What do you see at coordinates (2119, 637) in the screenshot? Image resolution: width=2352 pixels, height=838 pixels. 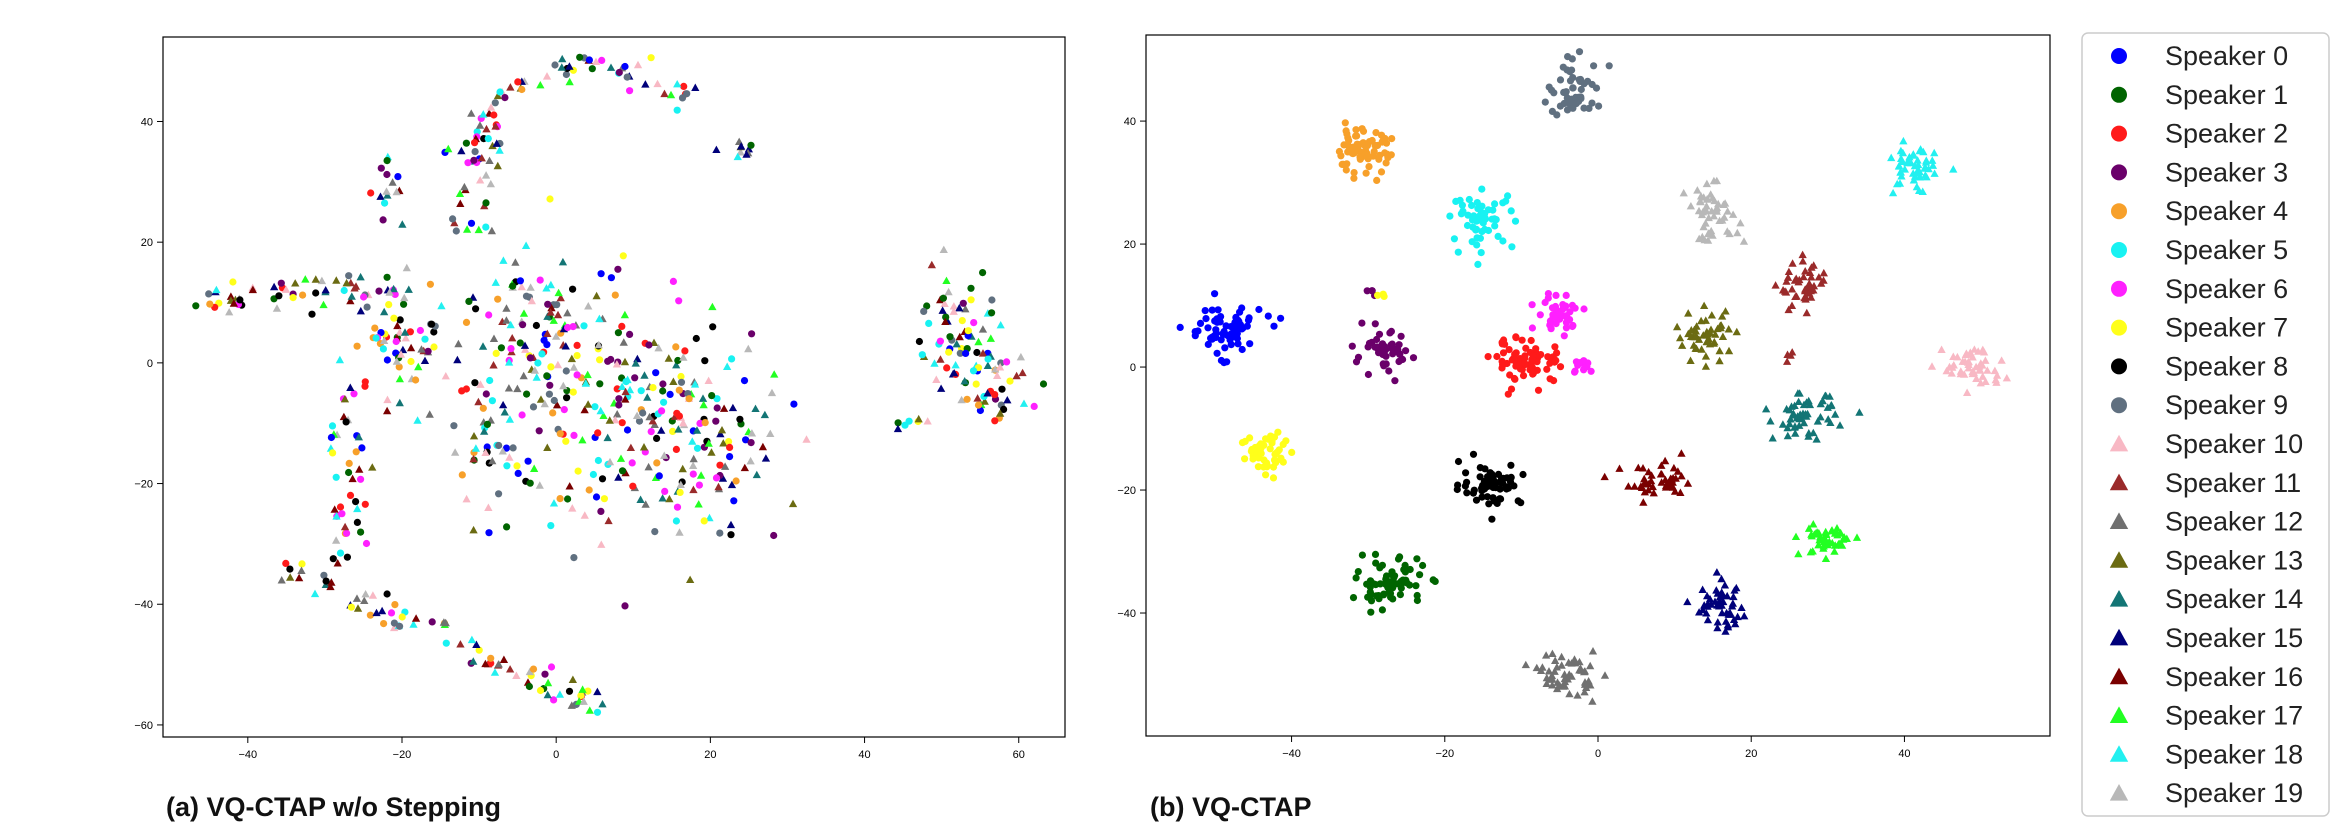 I see `legend-triangle-marker` at bounding box center [2119, 637].